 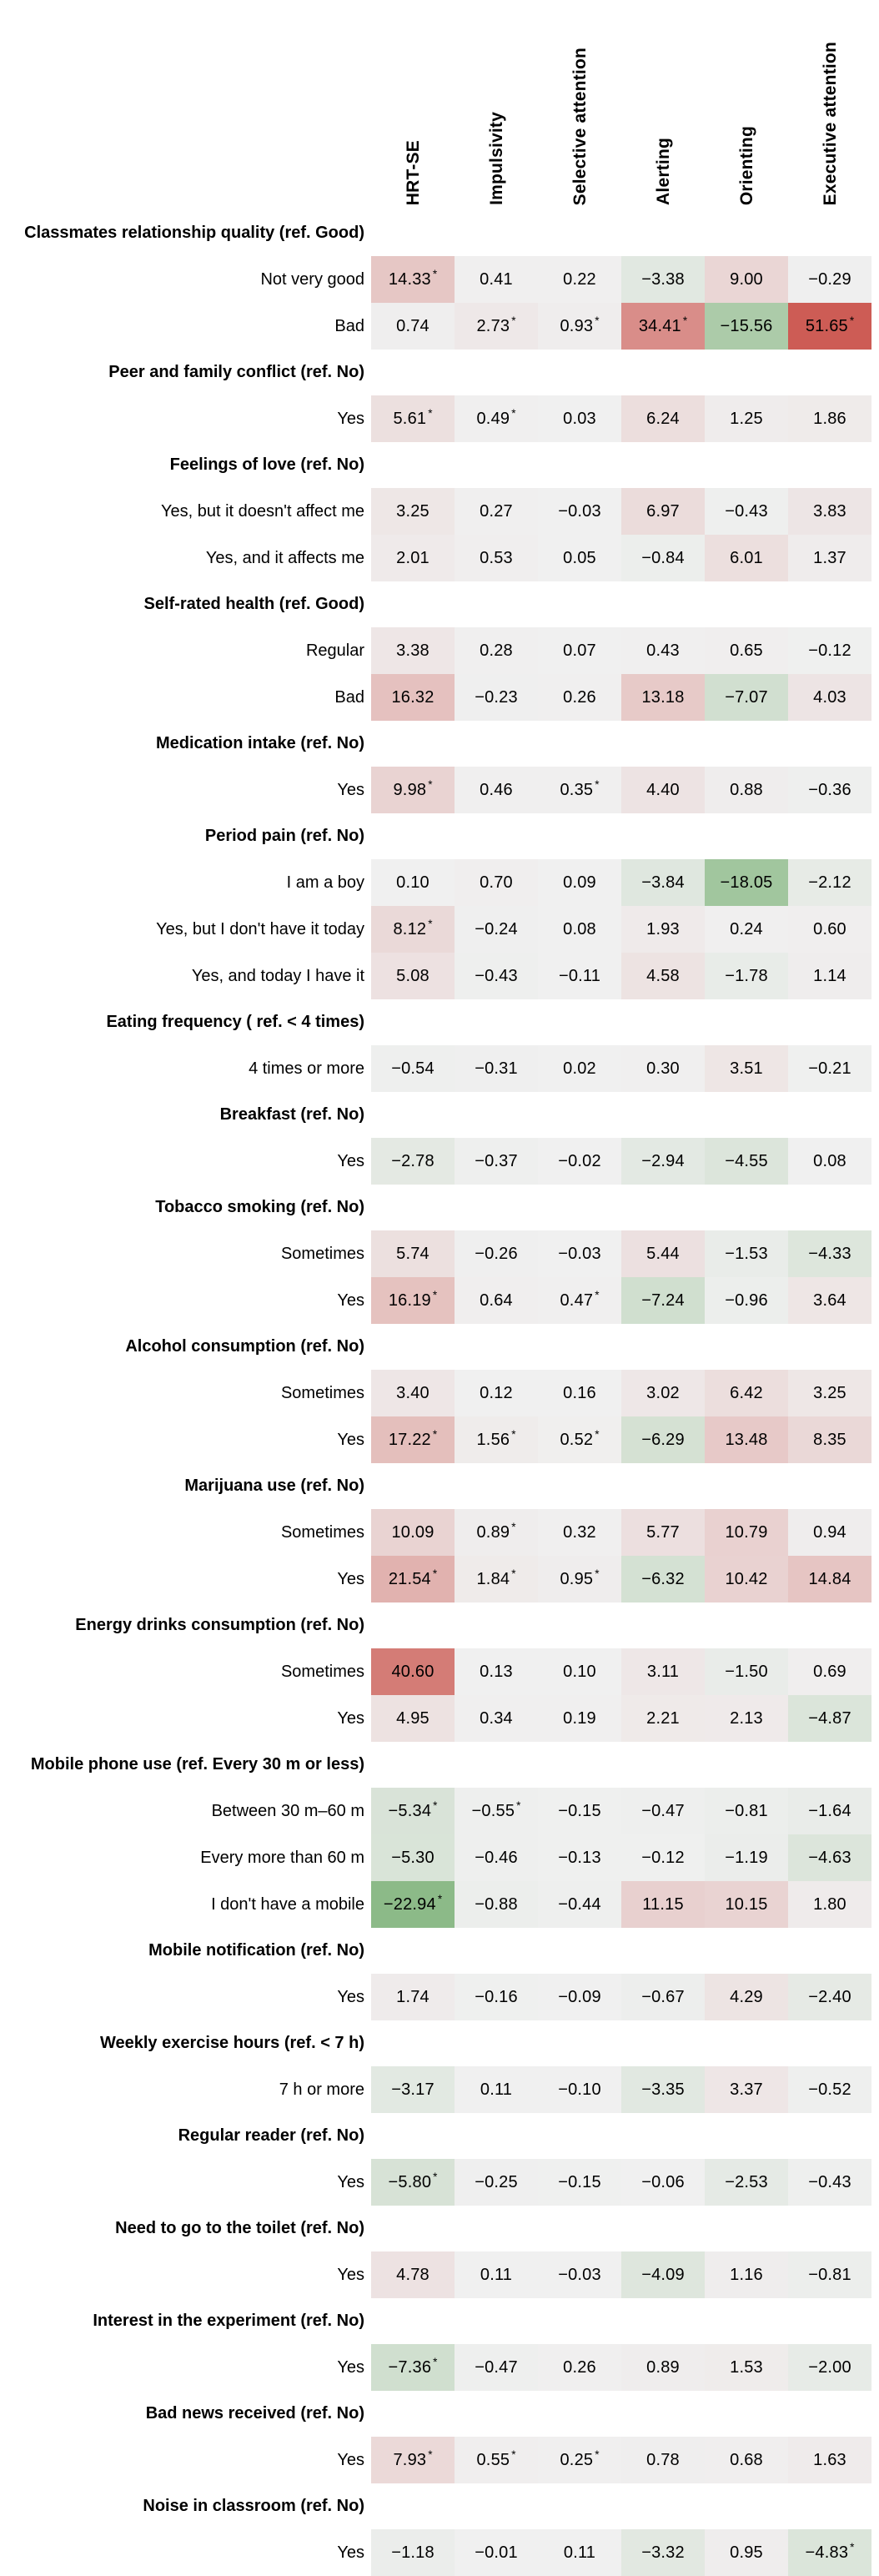 What do you see at coordinates (663, 279) in the screenshot?
I see `heatmap-cell: −3.38` at bounding box center [663, 279].